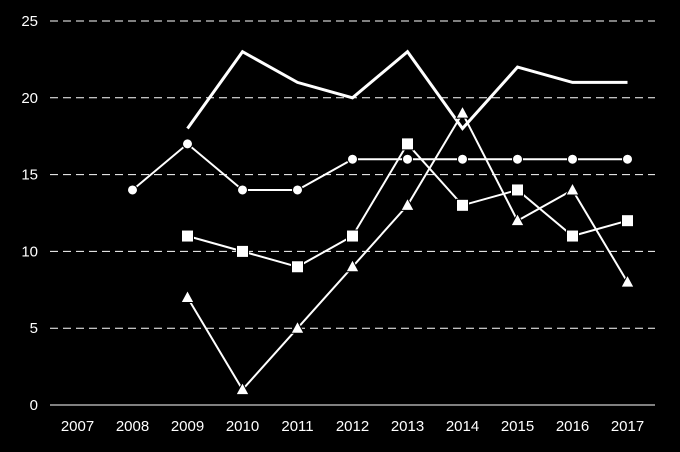  Describe the element at coordinates (517, 426) in the screenshot. I see `x-tick-label: 2015` at that location.